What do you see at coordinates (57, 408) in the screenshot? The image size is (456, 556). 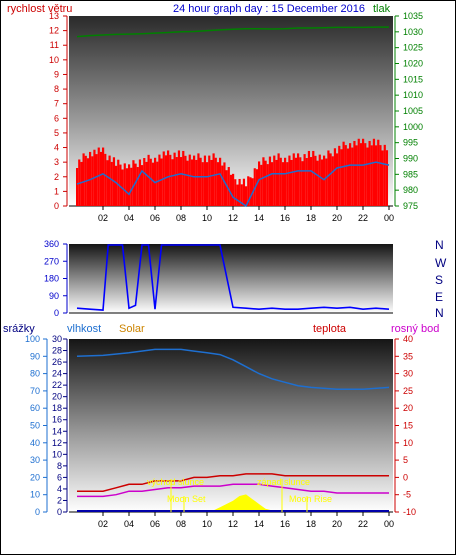 I see `rain-y-tick-label: 18` at bounding box center [57, 408].